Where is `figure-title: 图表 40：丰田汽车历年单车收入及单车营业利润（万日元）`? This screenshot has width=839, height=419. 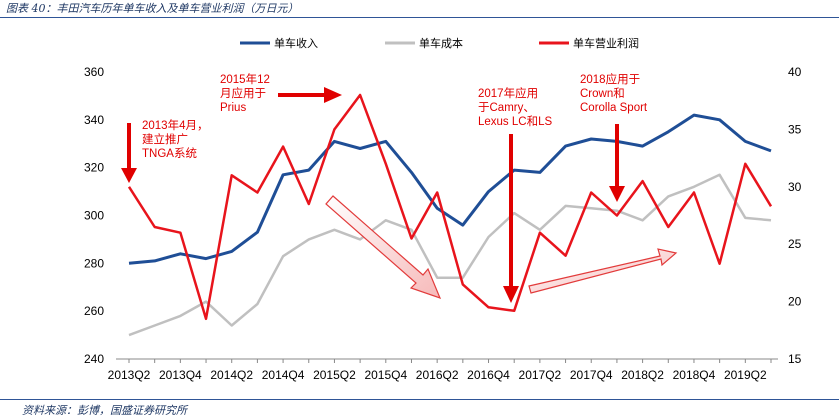 figure-title: 图表 40：丰田汽车历年单车收入及单车营业利润（万日元） is located at coordinates (152, 8).